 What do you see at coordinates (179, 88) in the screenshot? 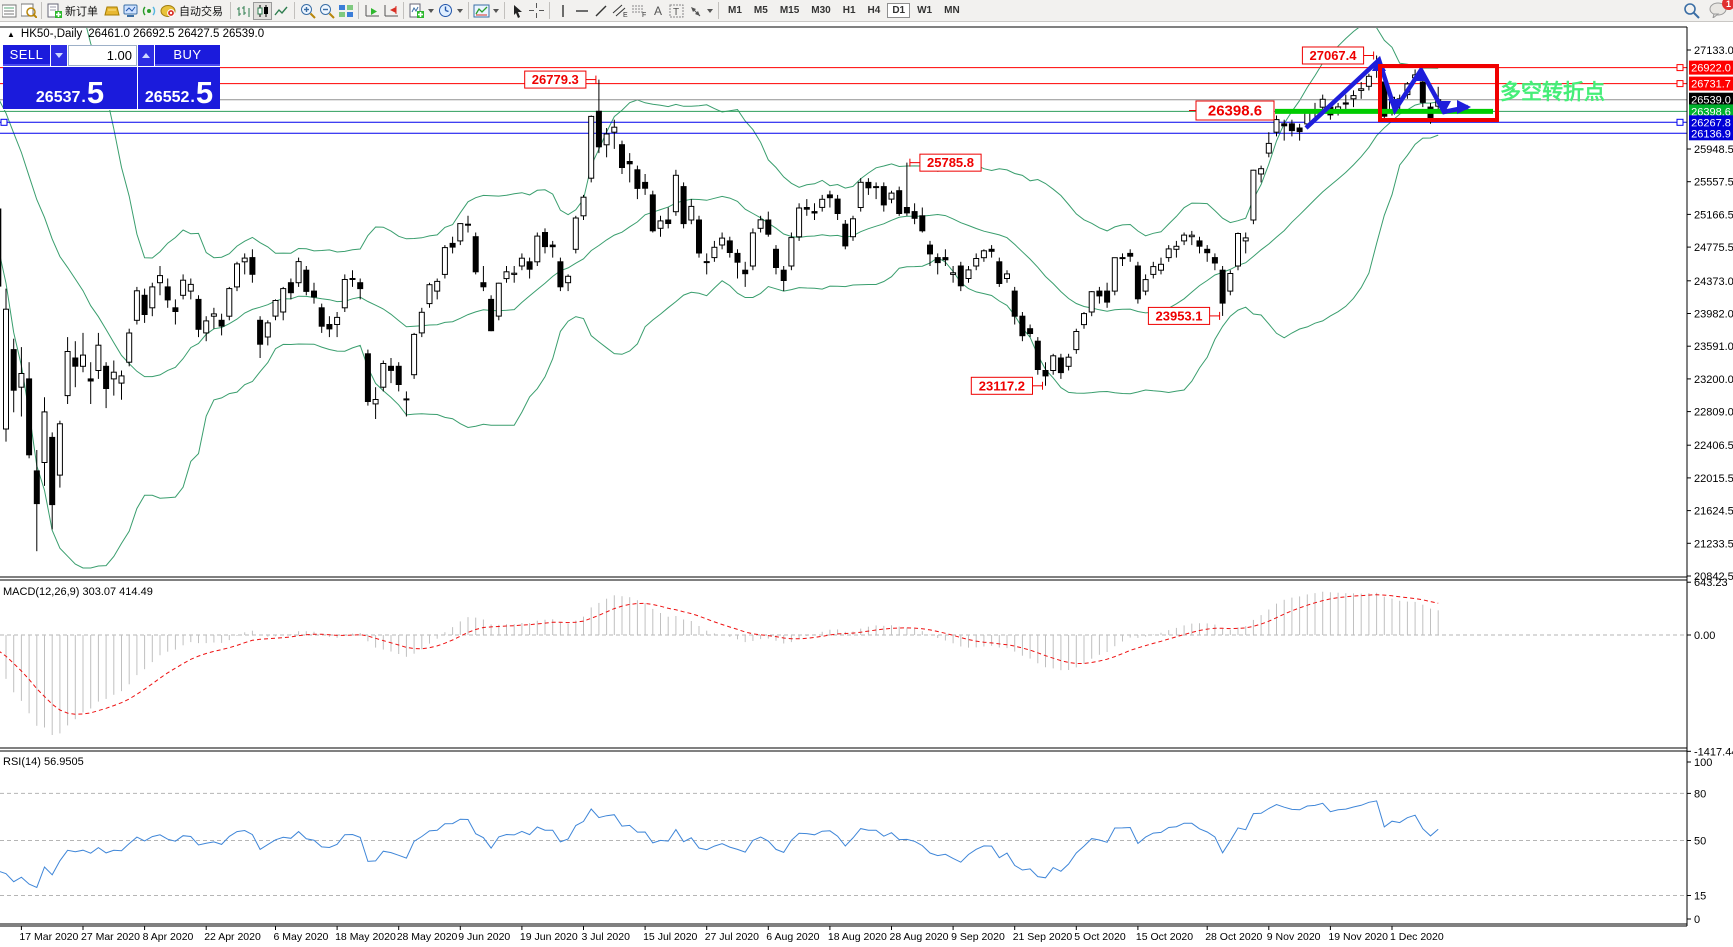
I see `buy-price-panel: 26552. 5` at bounding box center [179, 88].